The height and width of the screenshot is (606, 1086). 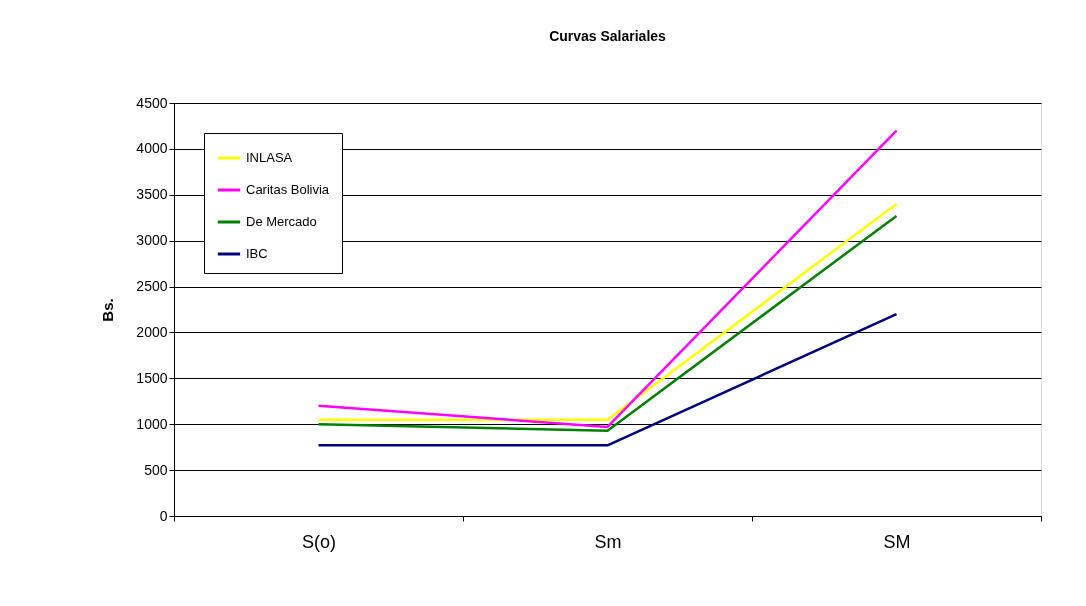 I want to click on legend-label: Caritas Bolivia, so click(x=288, y=189).